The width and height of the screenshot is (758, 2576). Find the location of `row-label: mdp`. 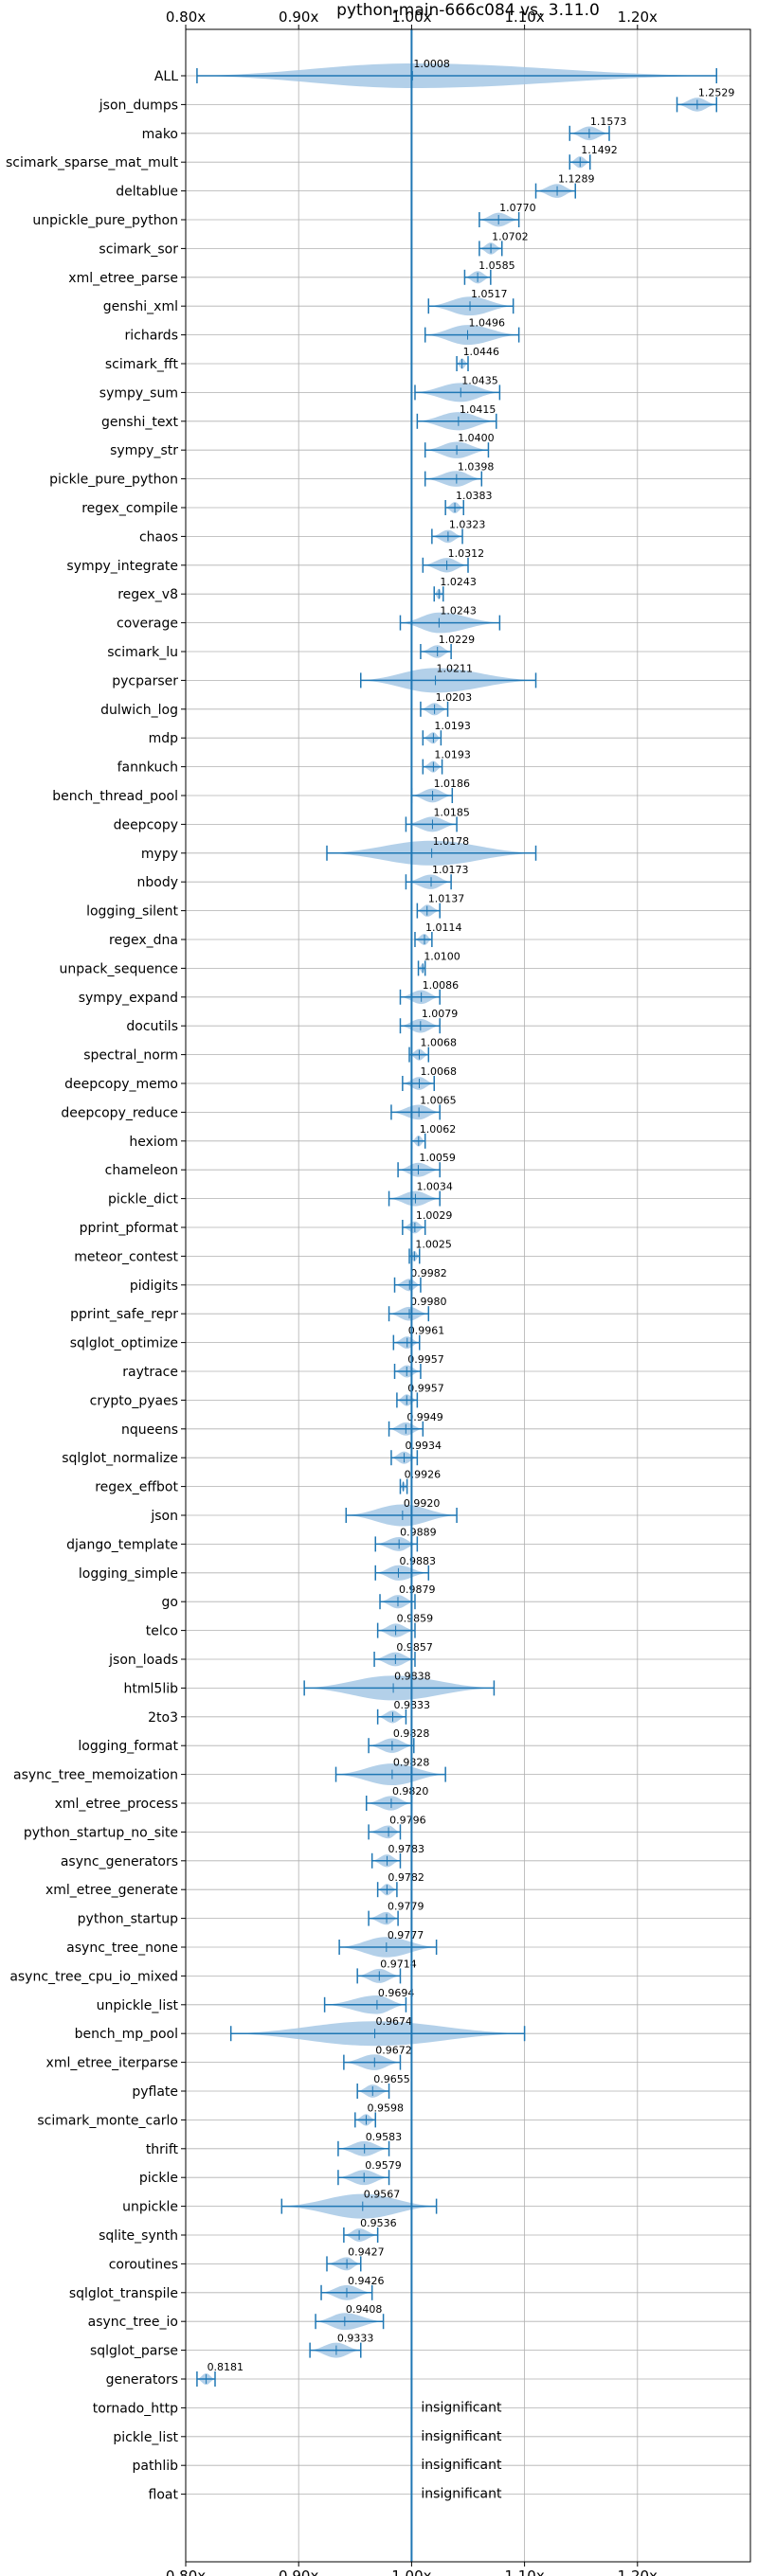

row-label: mdp is located at coordinates (164, 738).